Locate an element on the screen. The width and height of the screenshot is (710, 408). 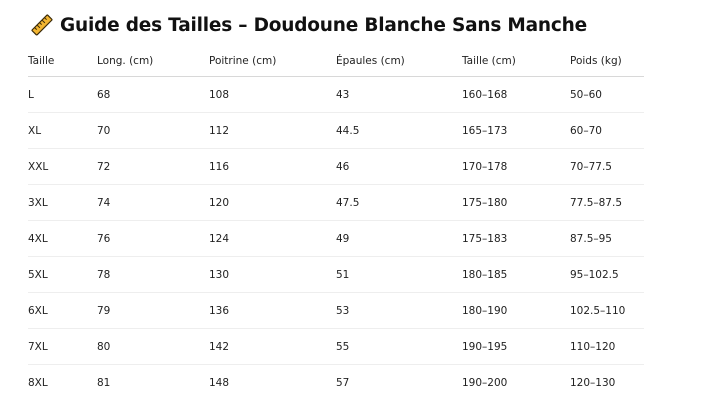
cell-chest: 142 is located at coordinates (272, 346).